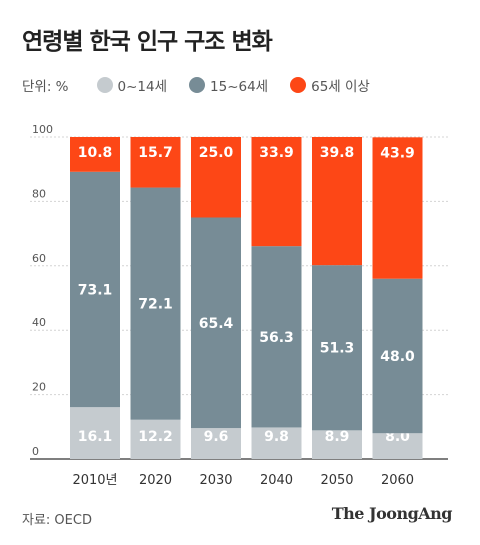 The width and height of the screenshot is (480, 545). What do you see at coordinates (276, 480) in the screenshot?
I see `x-tick-label: 2040` at bounding box center [276, 480].